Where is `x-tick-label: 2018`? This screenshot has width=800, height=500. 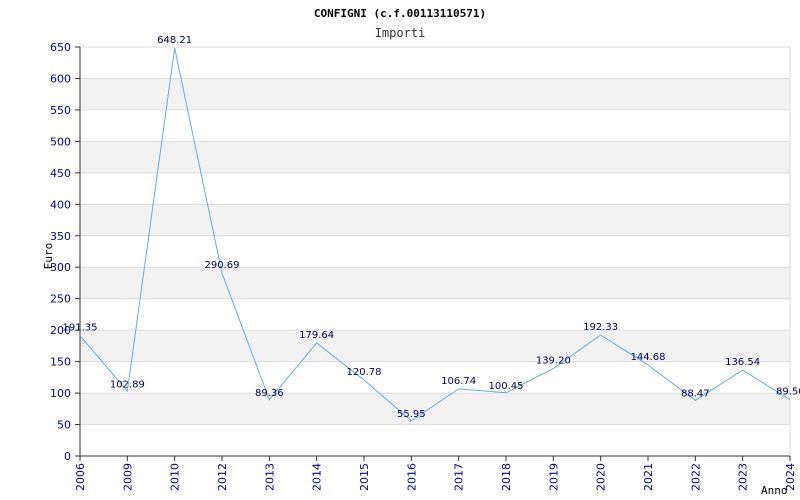 x-tick-label: 2018 is located at coordinates (506, 477).